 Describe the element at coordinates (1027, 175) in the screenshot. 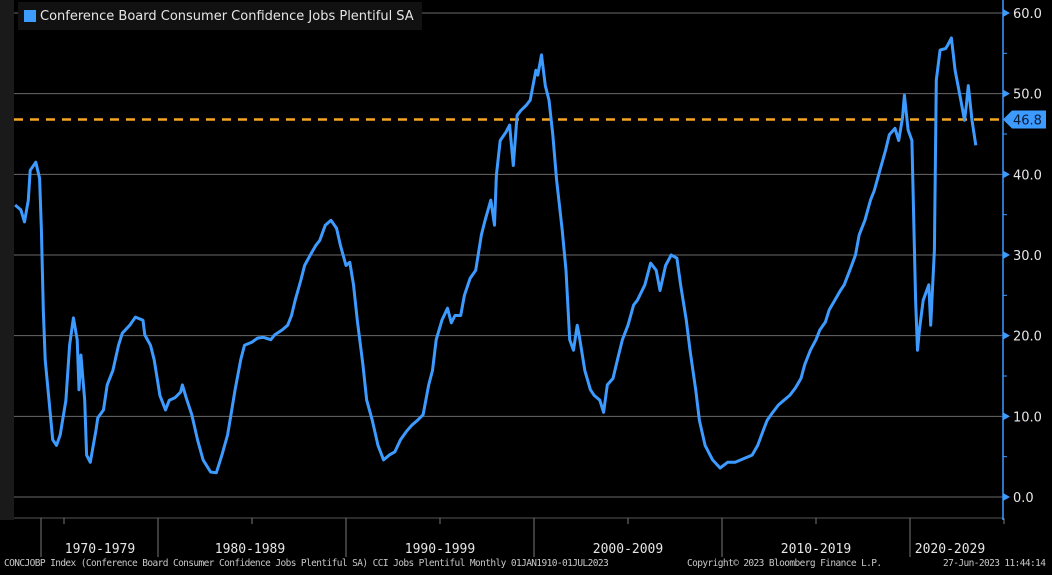

I see `y-tick-label: 40.0` at that location.